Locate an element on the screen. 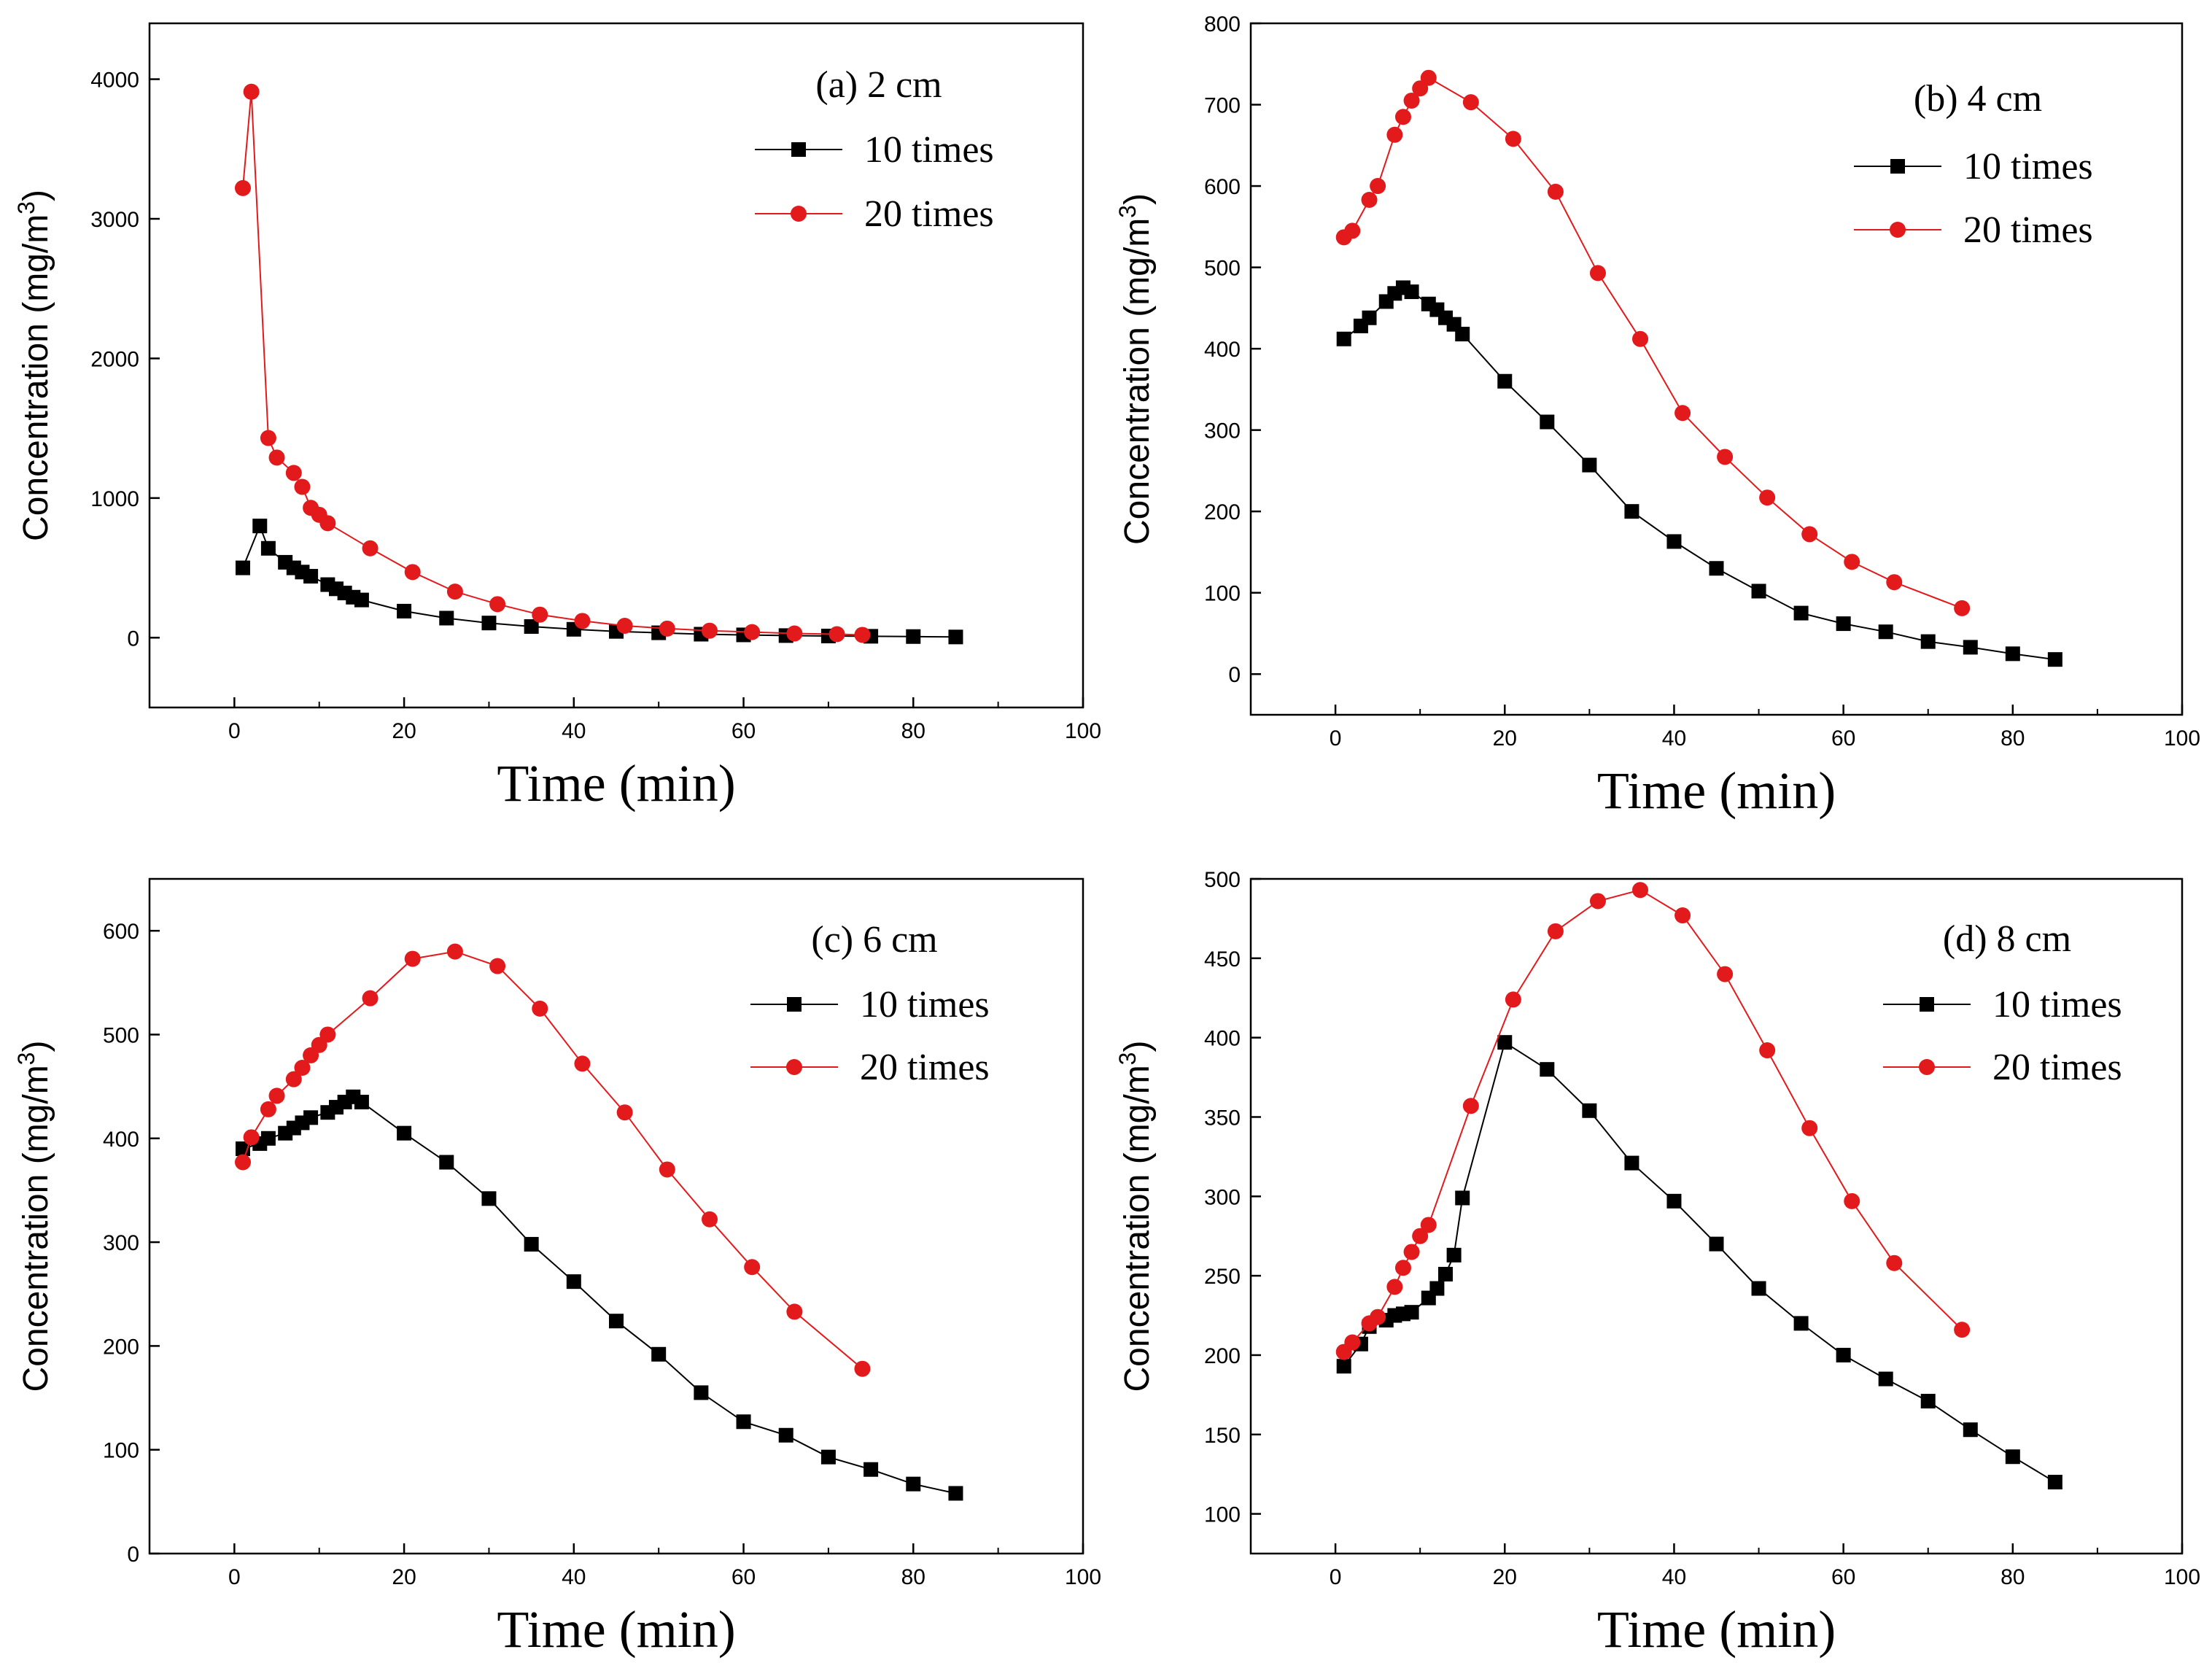 This screenshot has height=1679, width=2212. y-tick-label: 700 is located at coordinates (1222, 106).